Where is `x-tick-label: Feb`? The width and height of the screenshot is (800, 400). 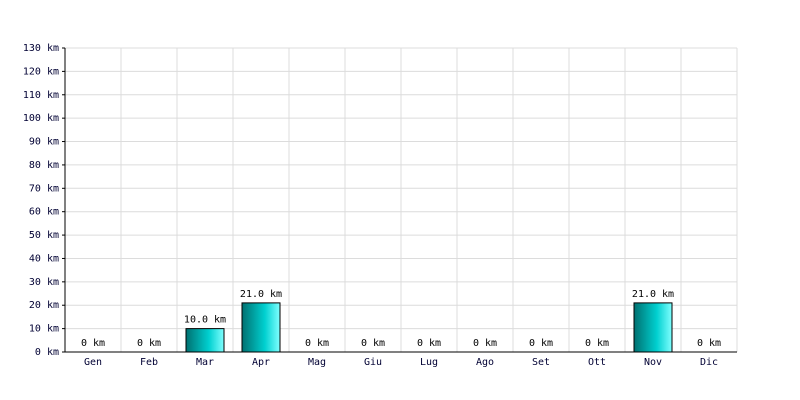
x-tick-label: Feb is located at coordinates (149, 362).